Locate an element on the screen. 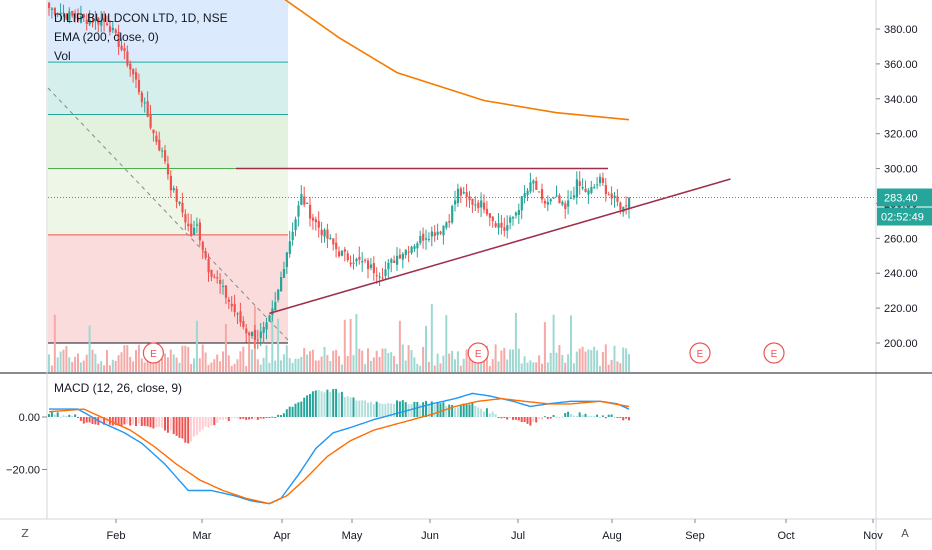 The image size is (932, 550). fib-zone is located at coordinates (168, 31).